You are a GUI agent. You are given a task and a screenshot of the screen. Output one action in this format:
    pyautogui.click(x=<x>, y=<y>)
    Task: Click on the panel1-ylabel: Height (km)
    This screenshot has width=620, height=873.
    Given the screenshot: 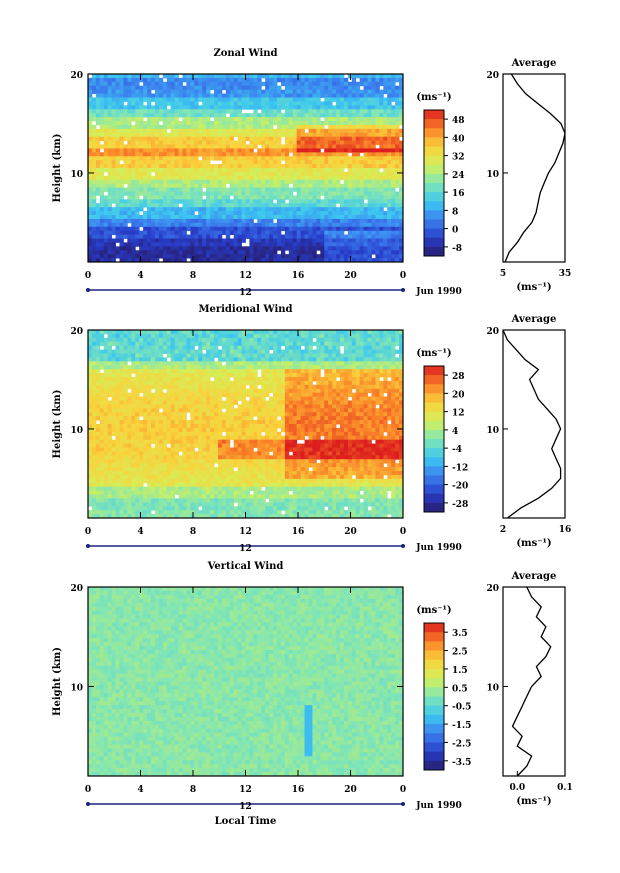 What is the action you would take?
    pyautogui.click(x=57, y=168)
    